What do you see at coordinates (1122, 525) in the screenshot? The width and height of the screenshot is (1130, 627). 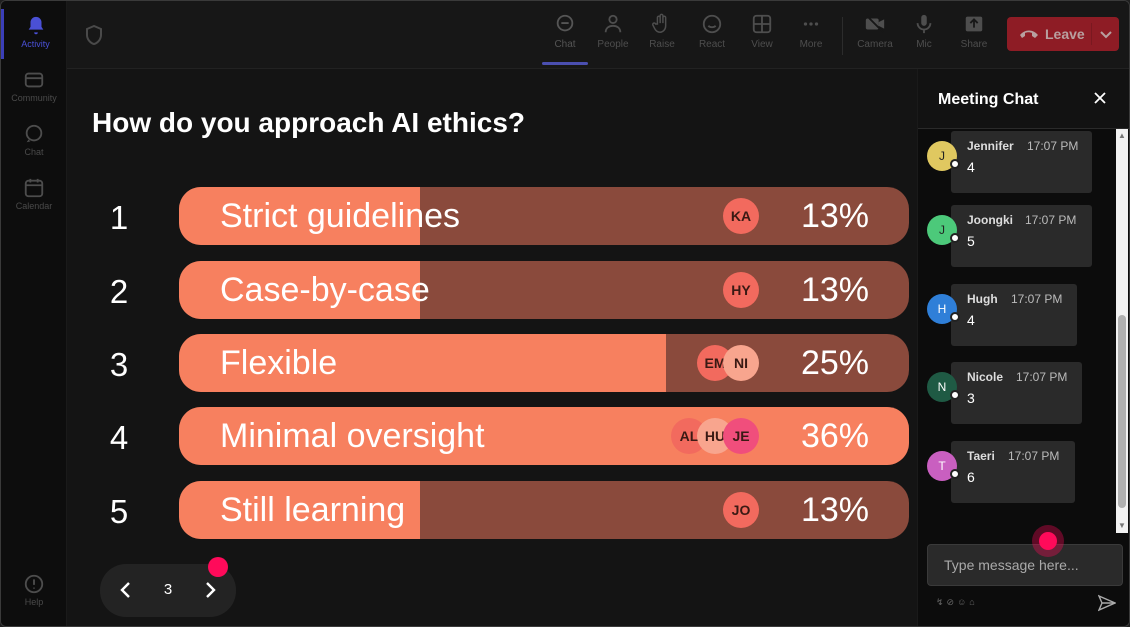 I see `scroll-down-arrow: ▼` at bounding box center [1122, 525].